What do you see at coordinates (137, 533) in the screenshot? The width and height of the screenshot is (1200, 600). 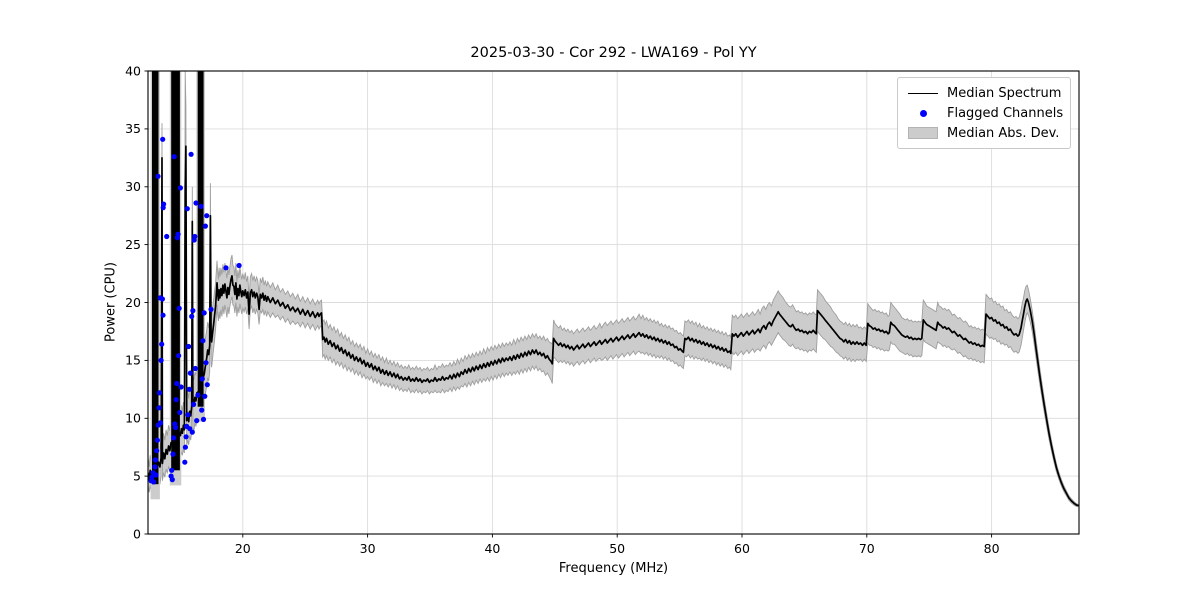 I see `svg-text: 0` at bounding box center [137, 533].